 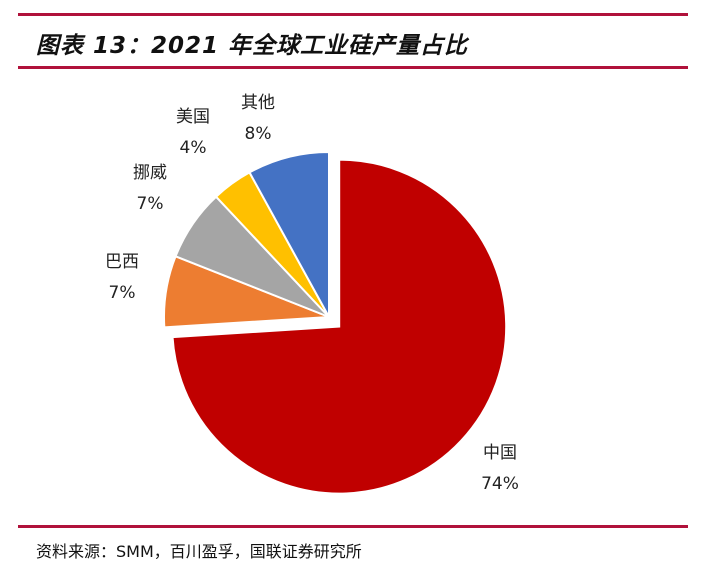 I want to click on slice-name-label: 美国, so click(x=193, y=117).